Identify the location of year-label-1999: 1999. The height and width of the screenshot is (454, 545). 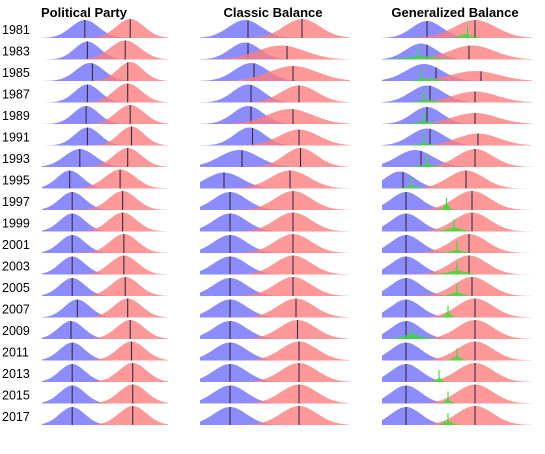
(16, 224).